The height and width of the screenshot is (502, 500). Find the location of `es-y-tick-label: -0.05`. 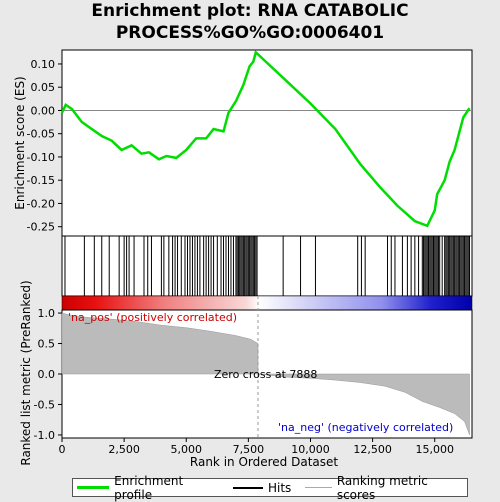

es-y-tick-label: -0.05 is located at coordinates (41, 134).